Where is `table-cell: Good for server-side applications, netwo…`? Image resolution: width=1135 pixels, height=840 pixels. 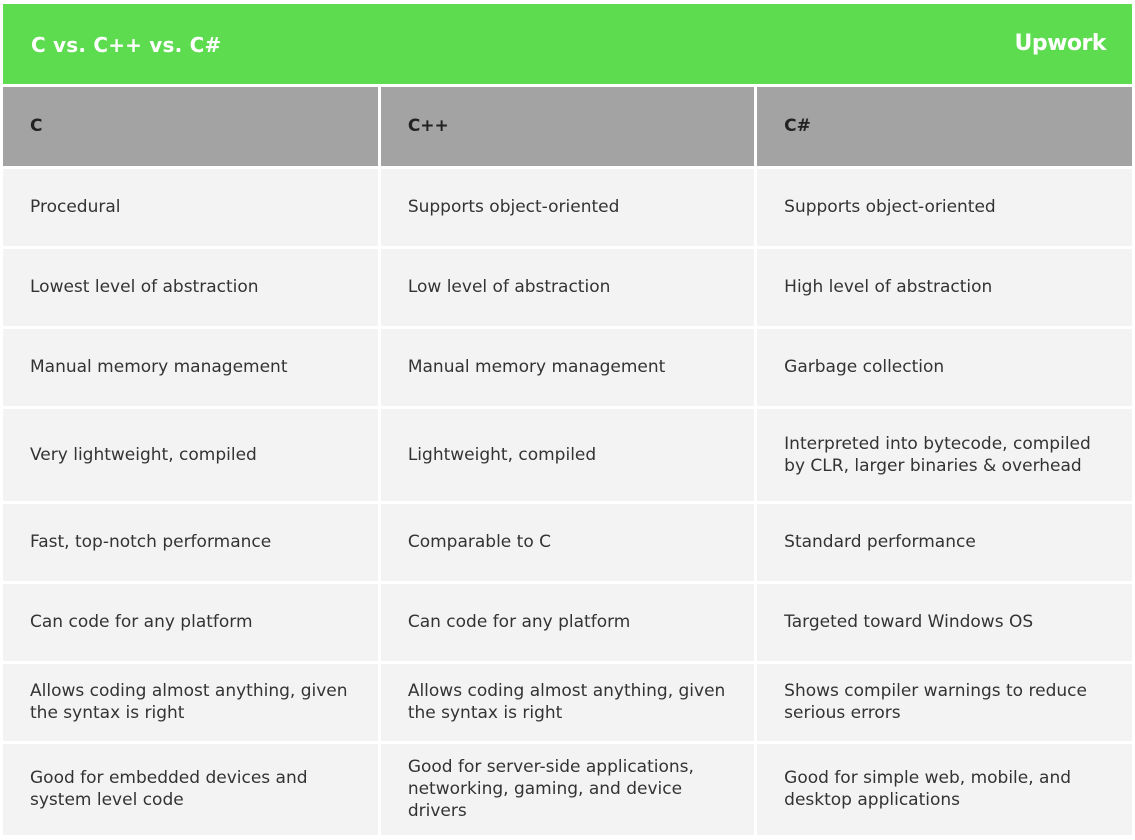 table-cell: Good for server-side applications, netwo… is located at coordinates (568, 788).